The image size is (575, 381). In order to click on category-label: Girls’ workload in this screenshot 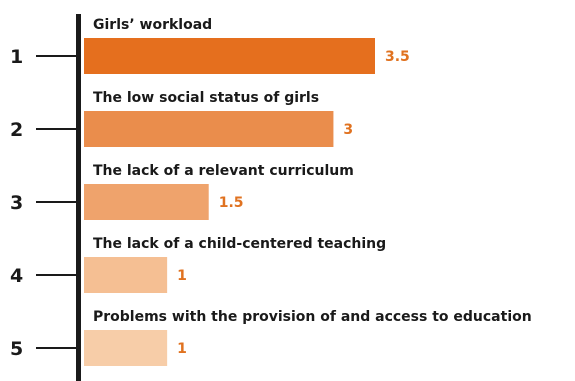, I will do `click(152, 25)`.